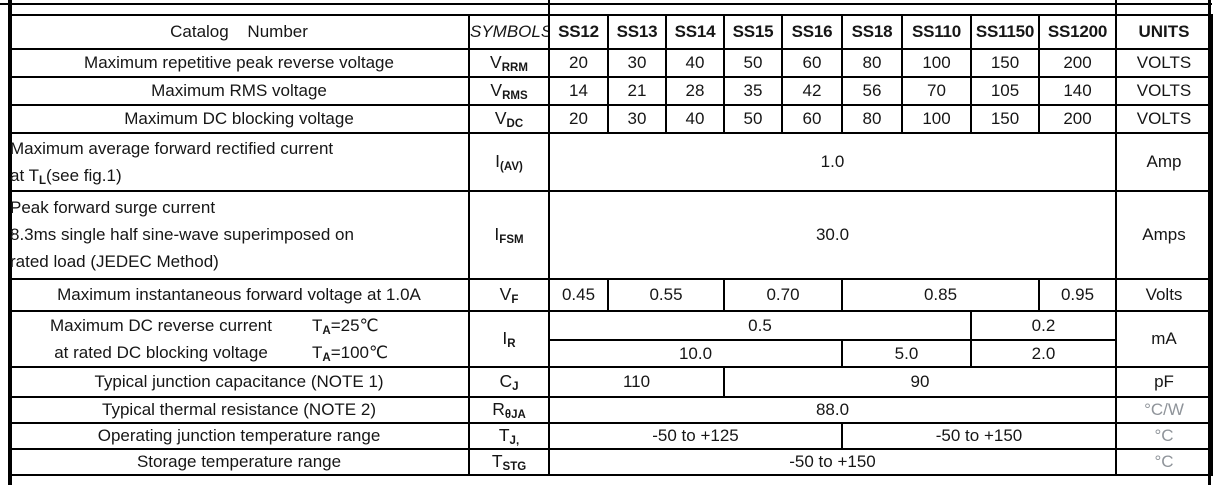 The width and height of the screenshot is (1219, 485). What do you see at coordinates (783, 295) in the screenshot?
I see `vf-value: 0.70` at bounding box center [783, 295].